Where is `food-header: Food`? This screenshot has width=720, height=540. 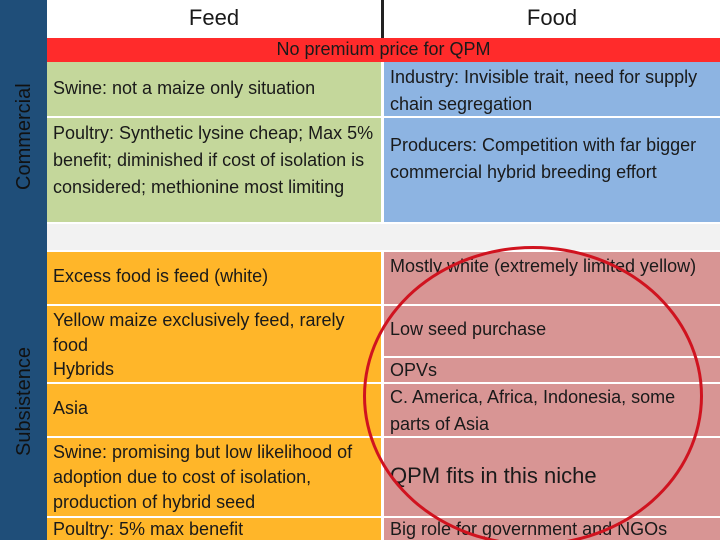
food-header: Food is located at coordinates (552, 19).